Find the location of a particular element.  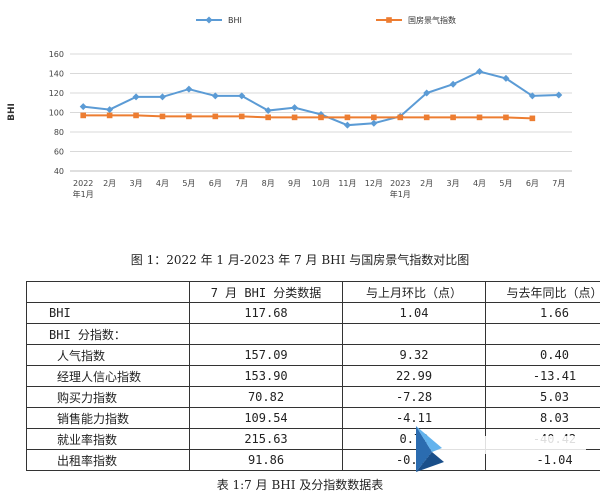

x-tick-line: 12月 is located at coordinates (374, 183).